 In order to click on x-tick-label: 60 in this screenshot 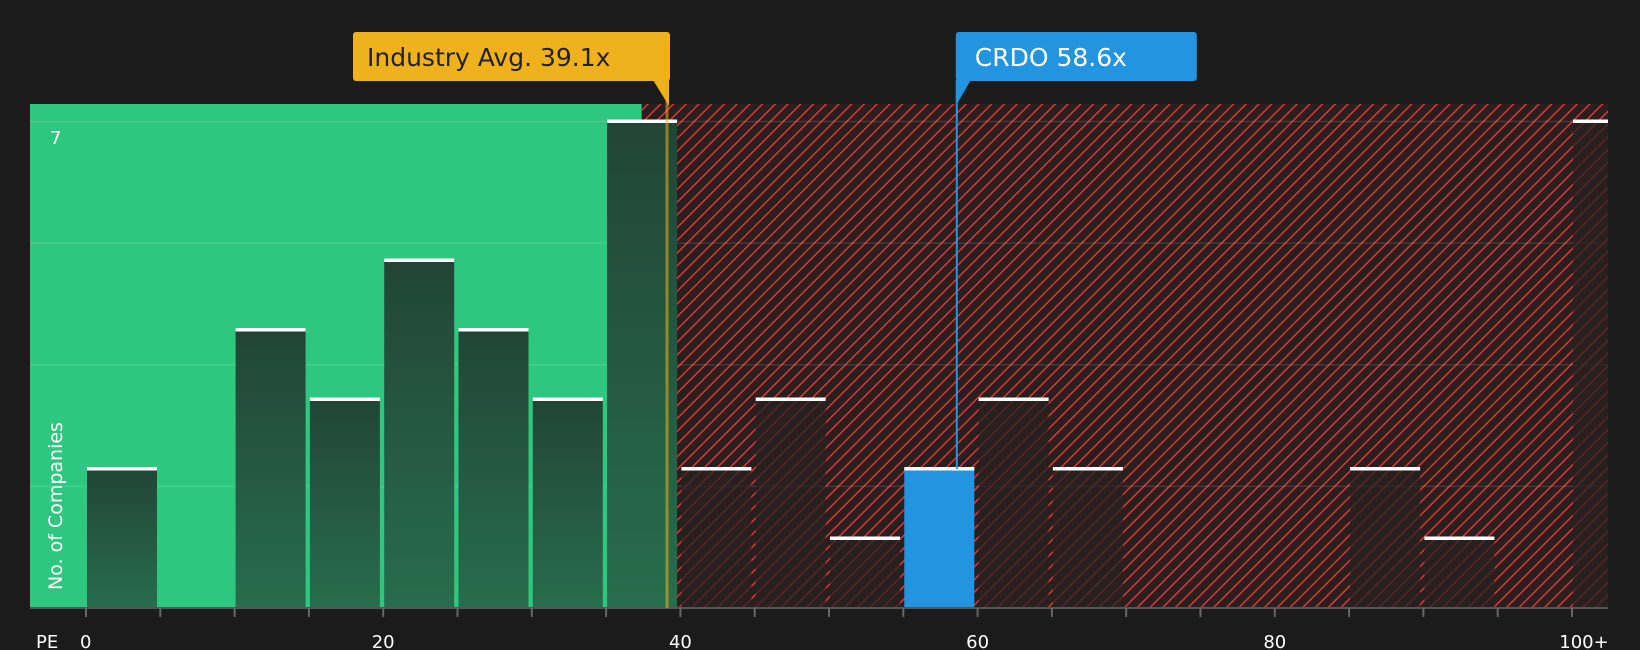, I will do `click(977, 641)`.